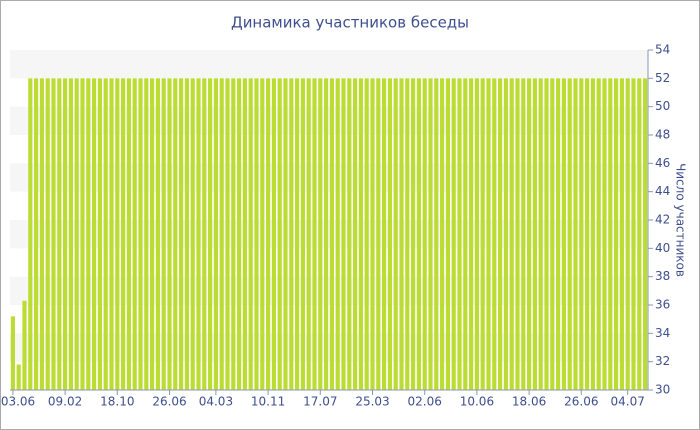 The height and width of the screenshot is (430, 700). I want to click on y-tick-label: 42, so click(662, 220).